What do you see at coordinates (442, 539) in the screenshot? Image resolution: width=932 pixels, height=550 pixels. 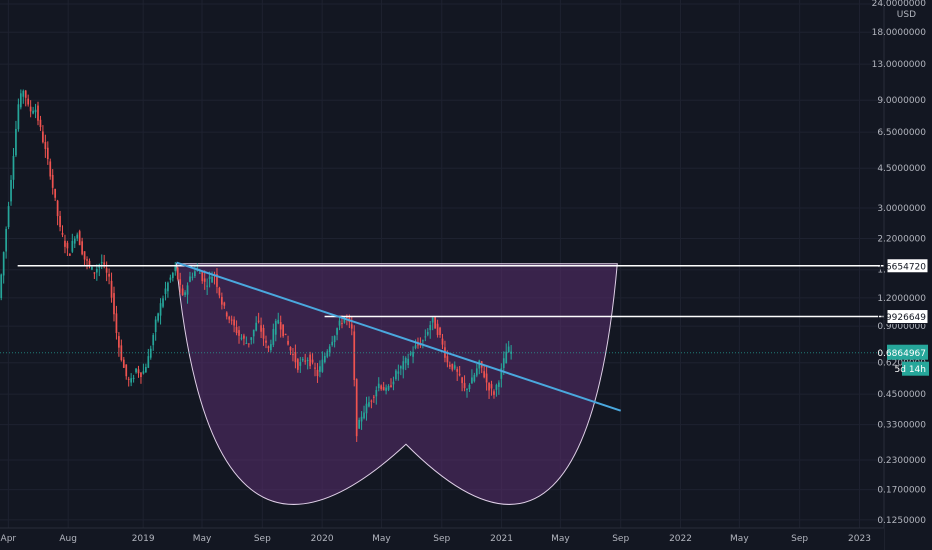 I see `x-axis-panel` at bounding box center [442, 539].